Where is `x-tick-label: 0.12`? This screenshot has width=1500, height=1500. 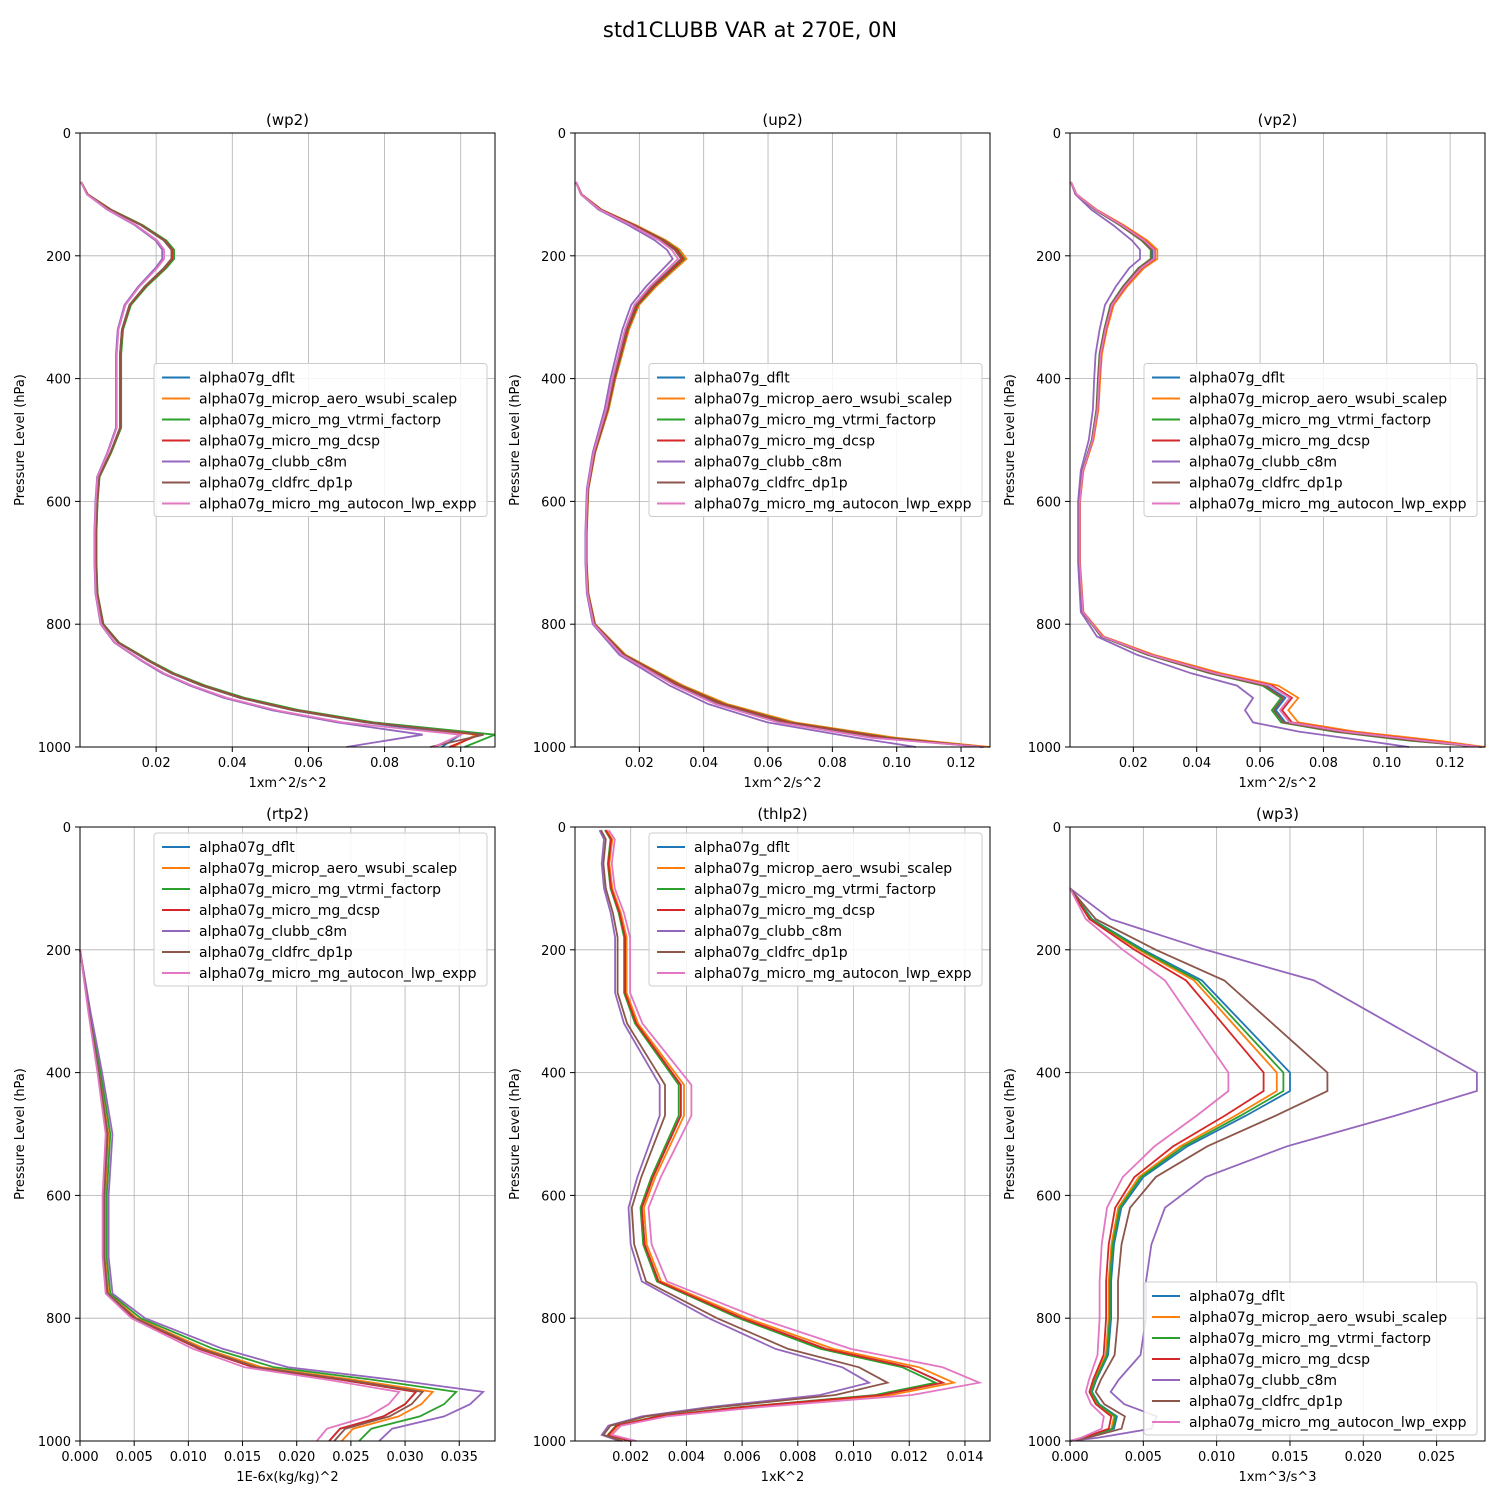 x-tick-label: 0.12 is located at coordinates (1450, 763).